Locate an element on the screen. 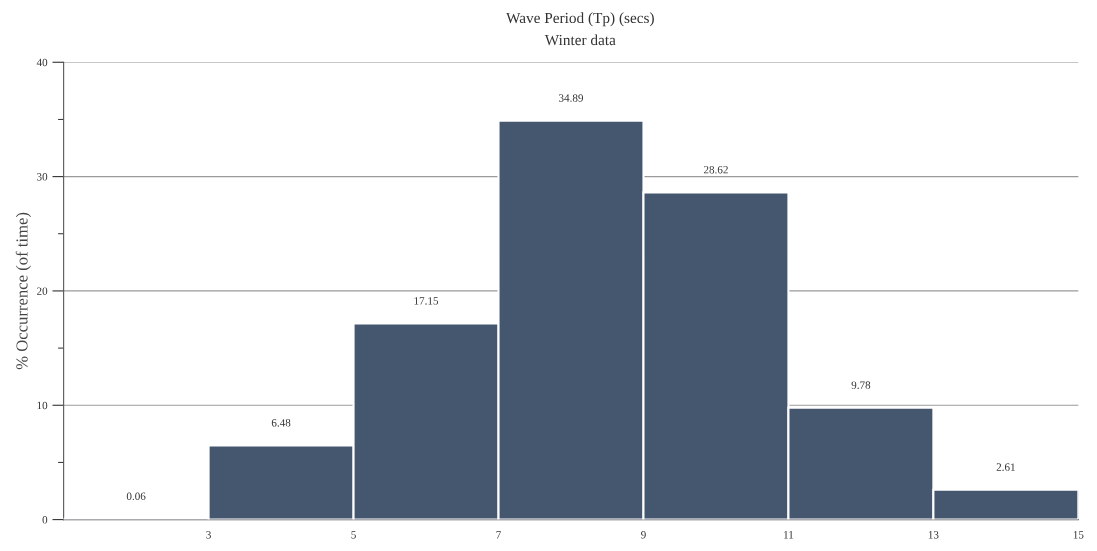 The image size is (1097, 551). x-tick-label: 13 is located at coordinates (933, 535).